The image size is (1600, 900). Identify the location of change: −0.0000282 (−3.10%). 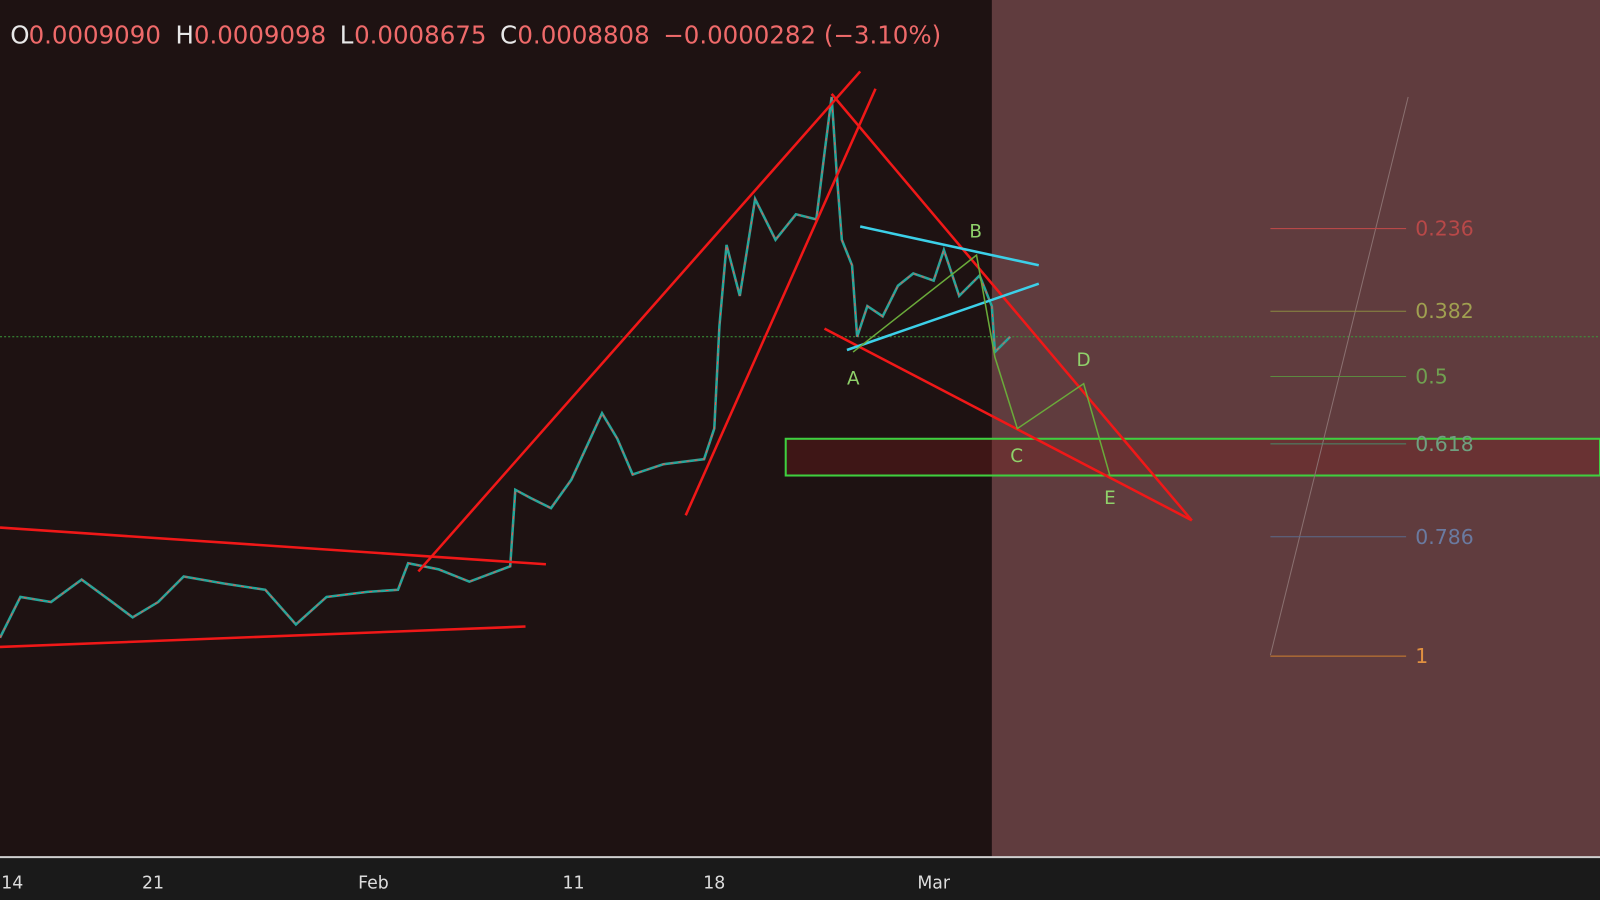
(802, 35).